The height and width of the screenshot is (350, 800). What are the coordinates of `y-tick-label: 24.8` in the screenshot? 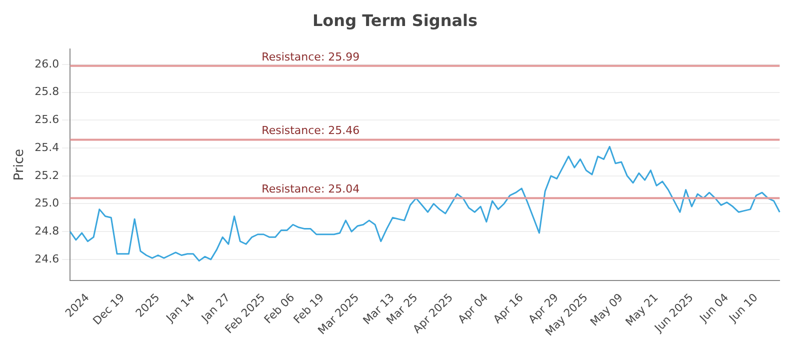 It's located at (47, 231).